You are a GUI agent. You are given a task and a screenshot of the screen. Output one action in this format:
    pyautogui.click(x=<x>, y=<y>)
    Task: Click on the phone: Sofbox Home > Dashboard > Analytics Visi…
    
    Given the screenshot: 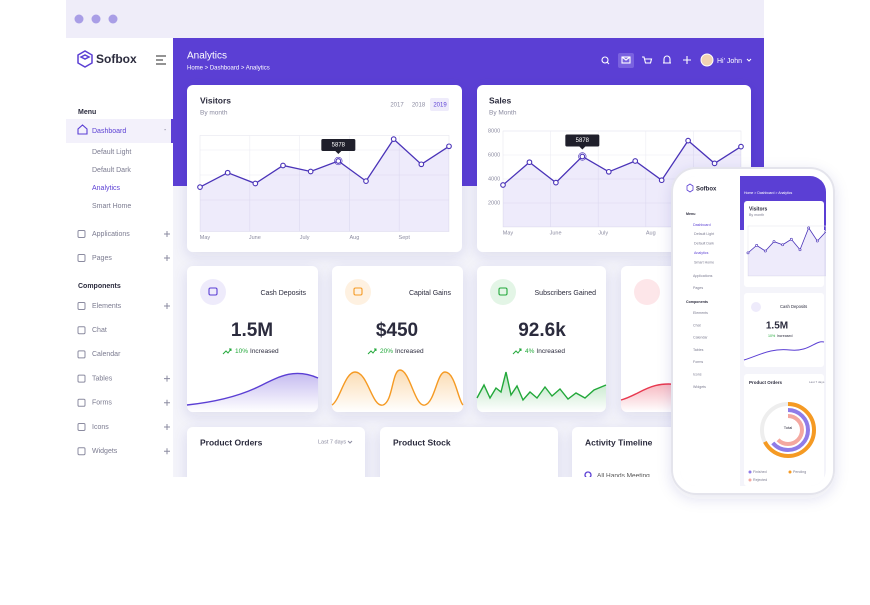 What is the action you would take?
    pyautogui.click(x=753, y=331)
    